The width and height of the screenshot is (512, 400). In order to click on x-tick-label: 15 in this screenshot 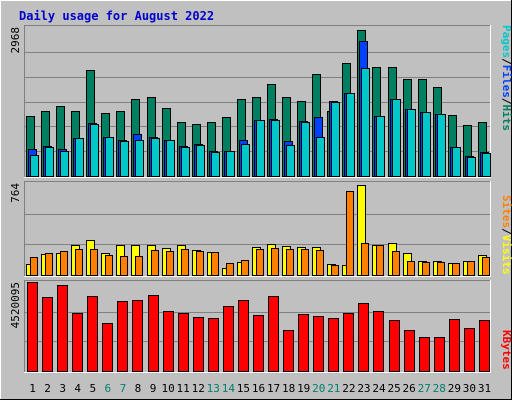, I will do `click(243, 388)`.